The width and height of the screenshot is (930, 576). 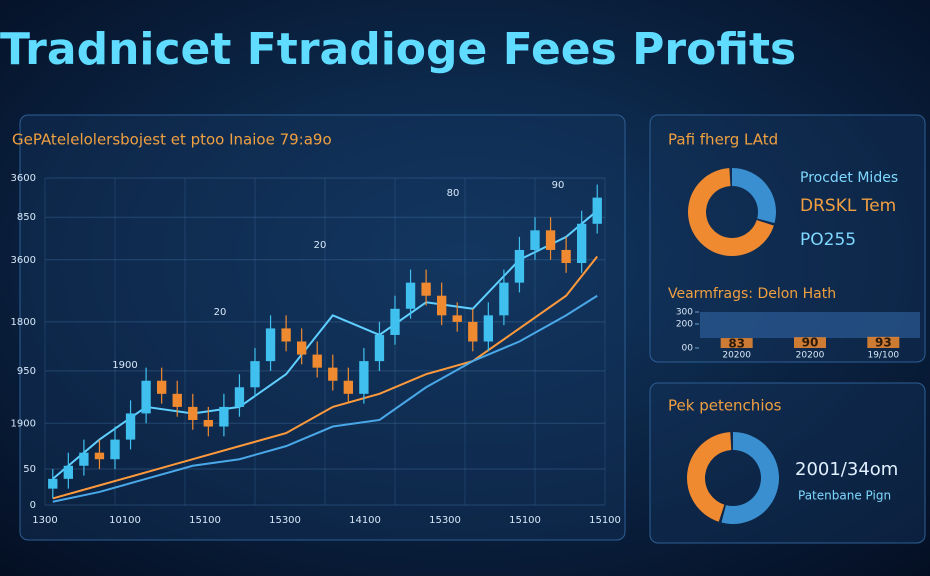 What do you see at coordinates (125, 520) in the screenshot?
I see `x-tick-label: 10100` at bounding box center [125, 520].